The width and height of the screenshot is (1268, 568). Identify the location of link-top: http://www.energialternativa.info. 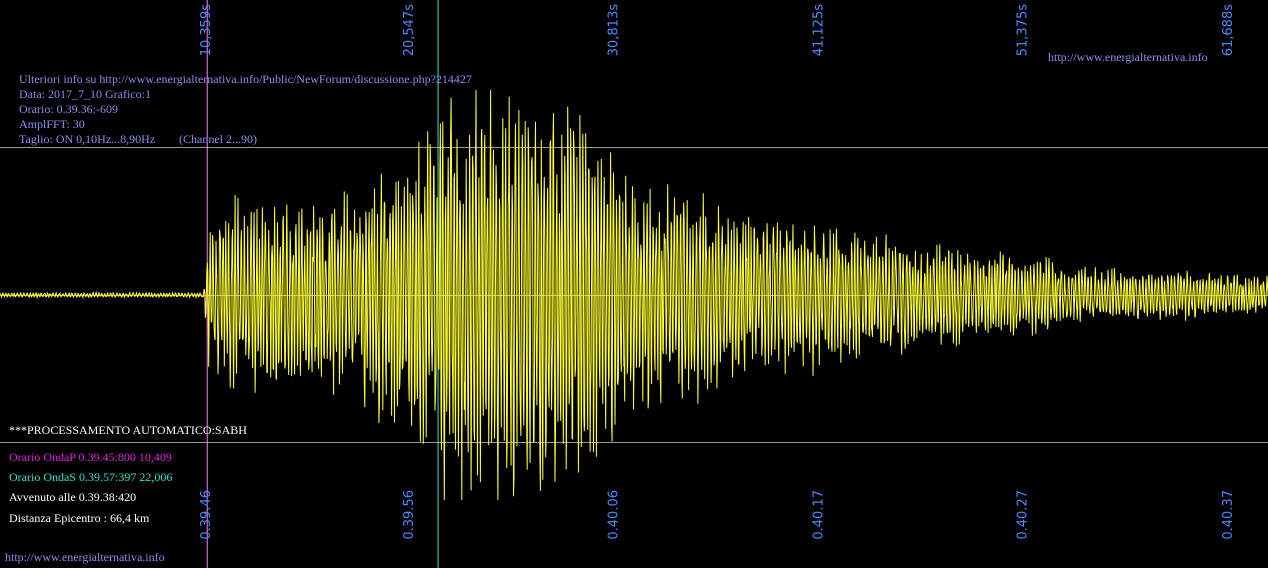
(1128, 57).